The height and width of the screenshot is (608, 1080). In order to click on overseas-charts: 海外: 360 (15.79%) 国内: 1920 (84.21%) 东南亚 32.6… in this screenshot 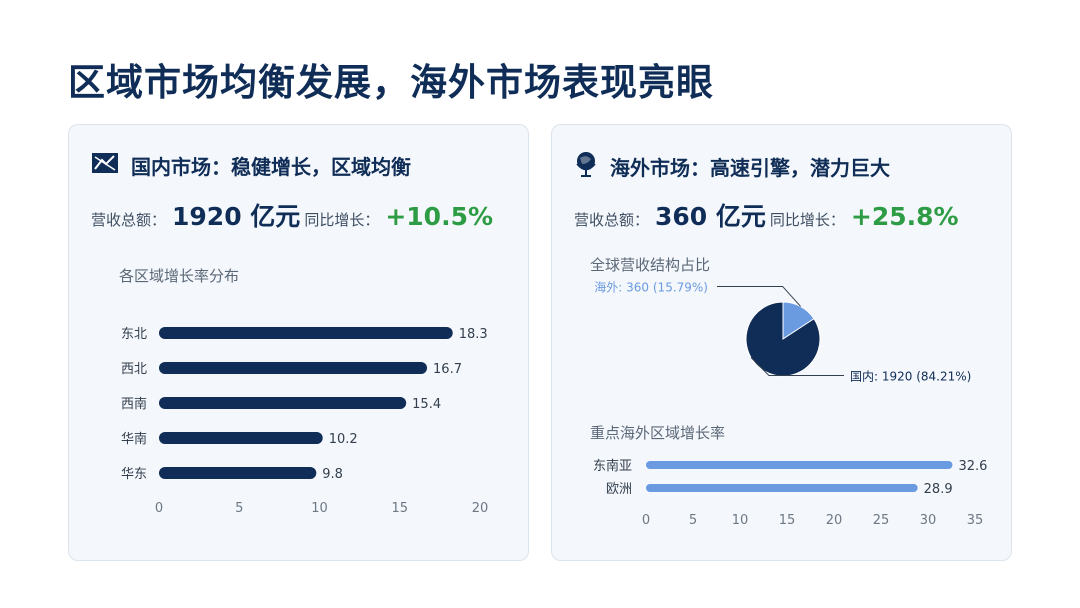, I will do `click(790, 403)`.